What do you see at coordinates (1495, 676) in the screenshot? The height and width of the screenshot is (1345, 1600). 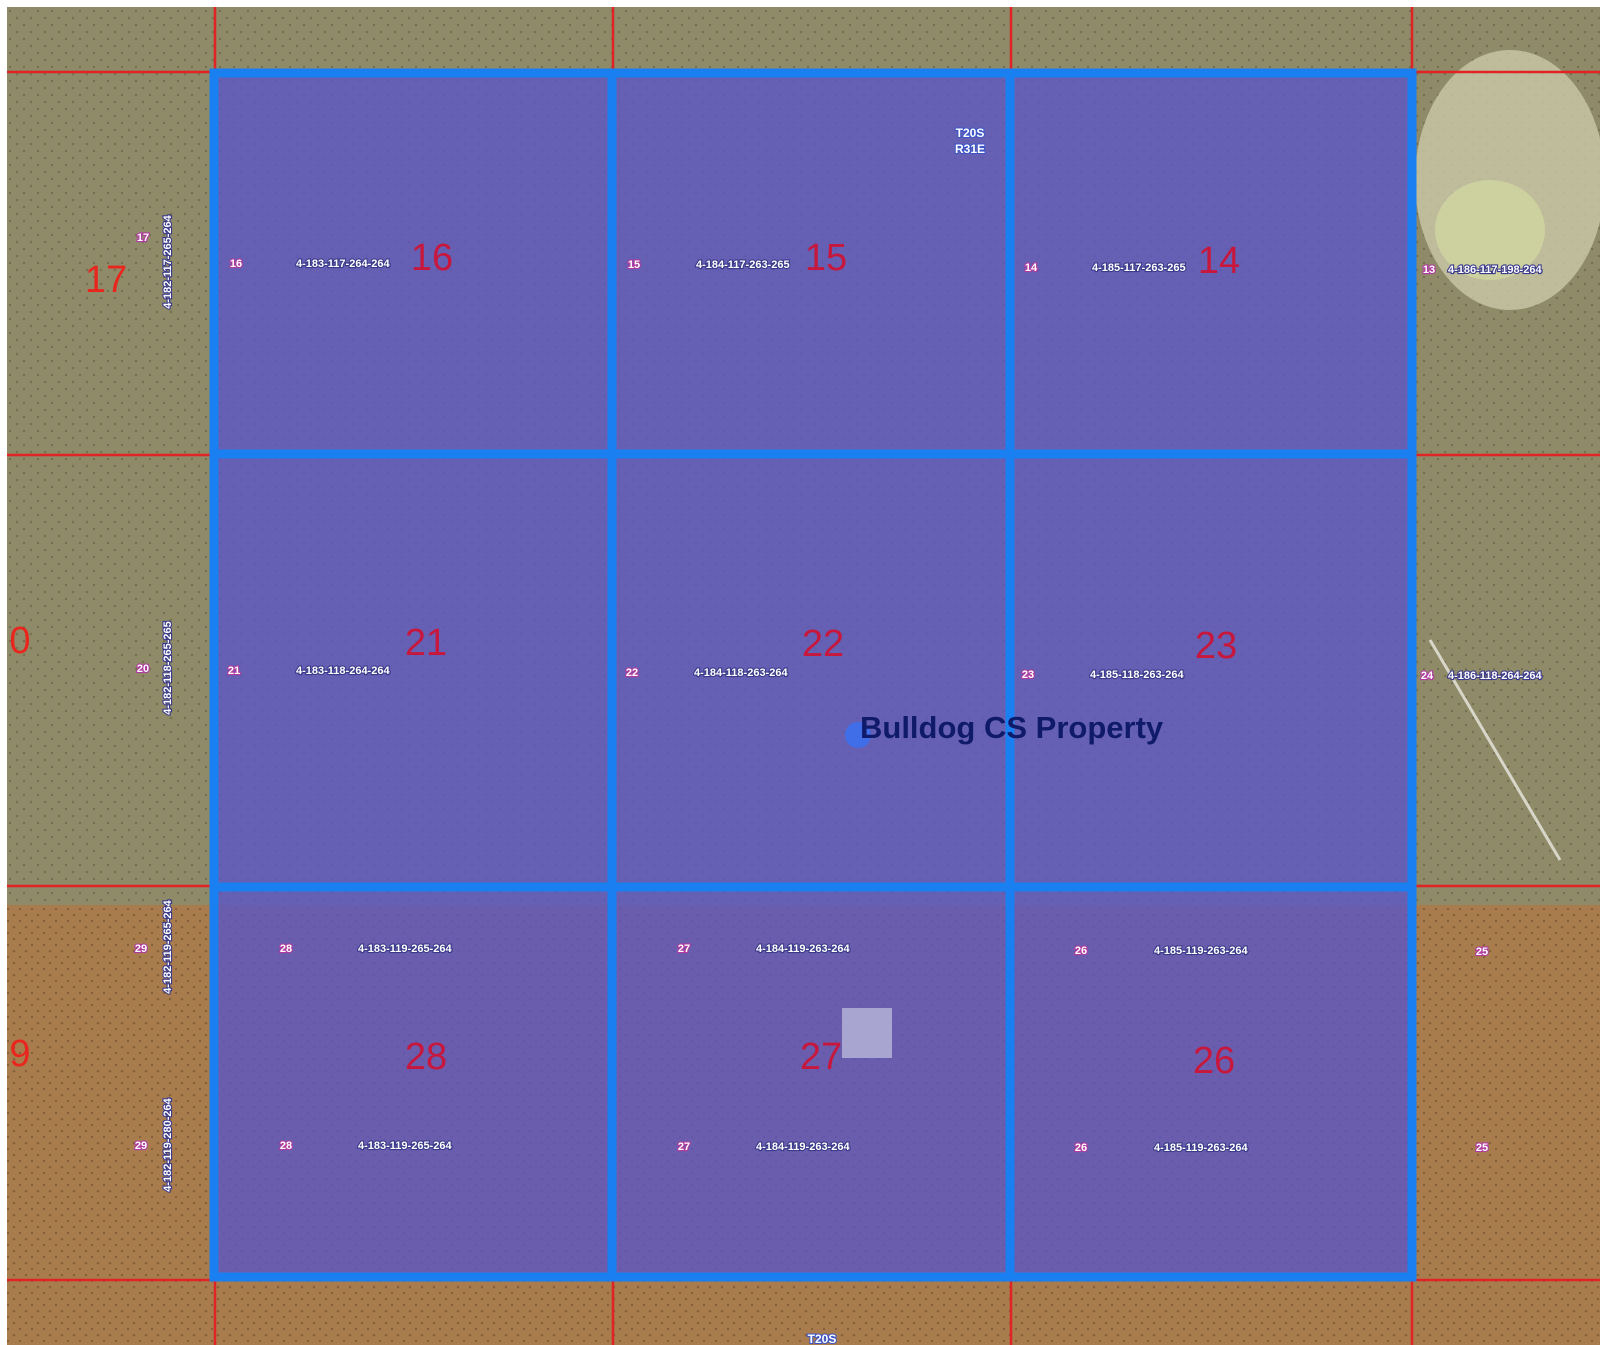 I see `outside-parcel-id: 4-186-118-264-264` at bounding box center [1495, 676].